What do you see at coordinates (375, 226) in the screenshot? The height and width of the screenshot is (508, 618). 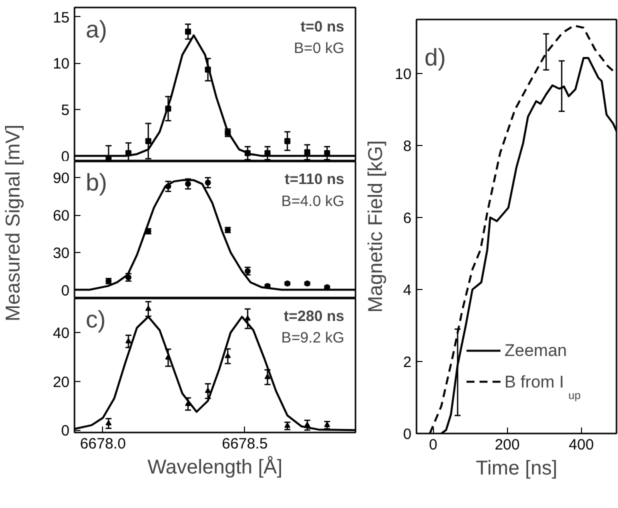 I see `y-axis-title: Magnetic Field [kG]` at bounding box center [375, 226].